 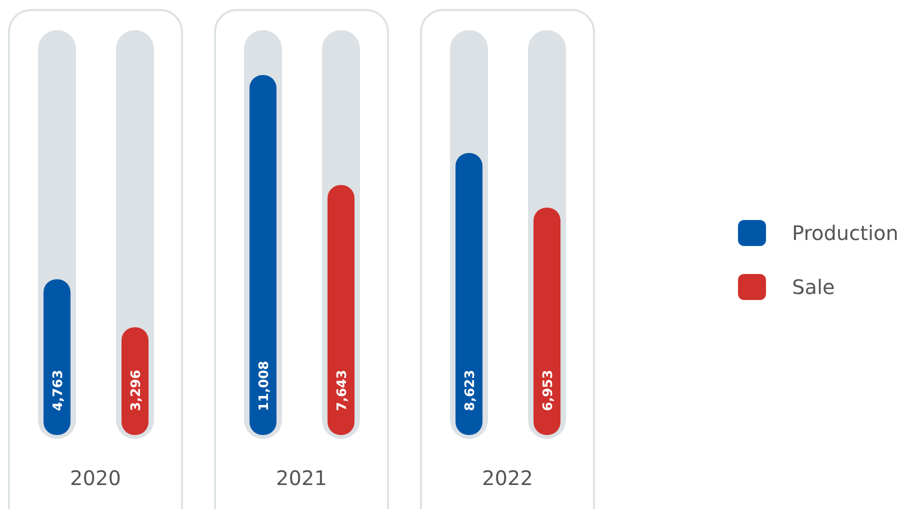 I want to click on data-label: 7,643, so click(x=342, y=390).